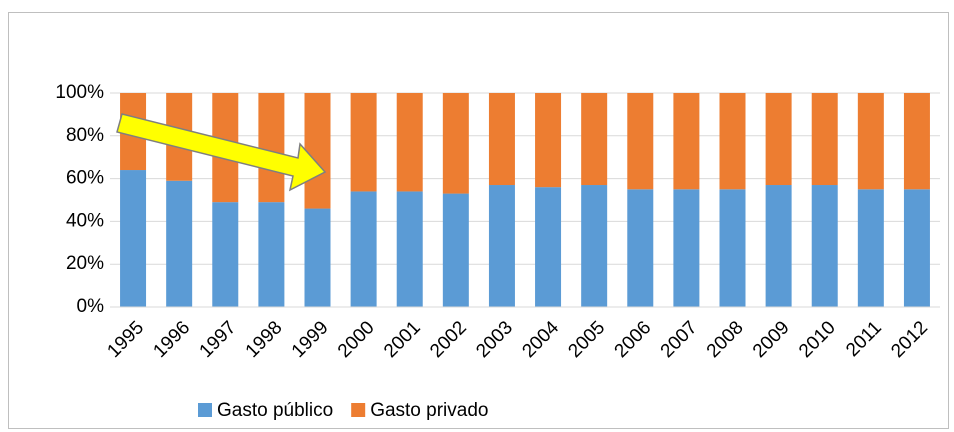  What do you see at coordinates (221, 152) in the screenshot?
I see `annotation-arrow` at bounding box center [221, 152].